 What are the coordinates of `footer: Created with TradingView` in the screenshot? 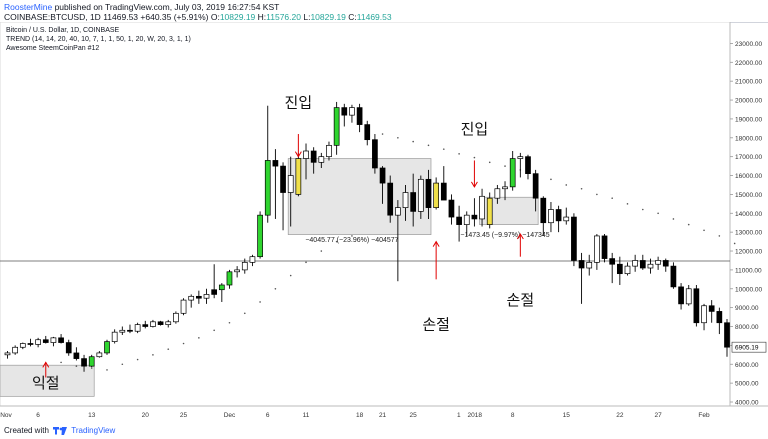 It's located at (59, 431).